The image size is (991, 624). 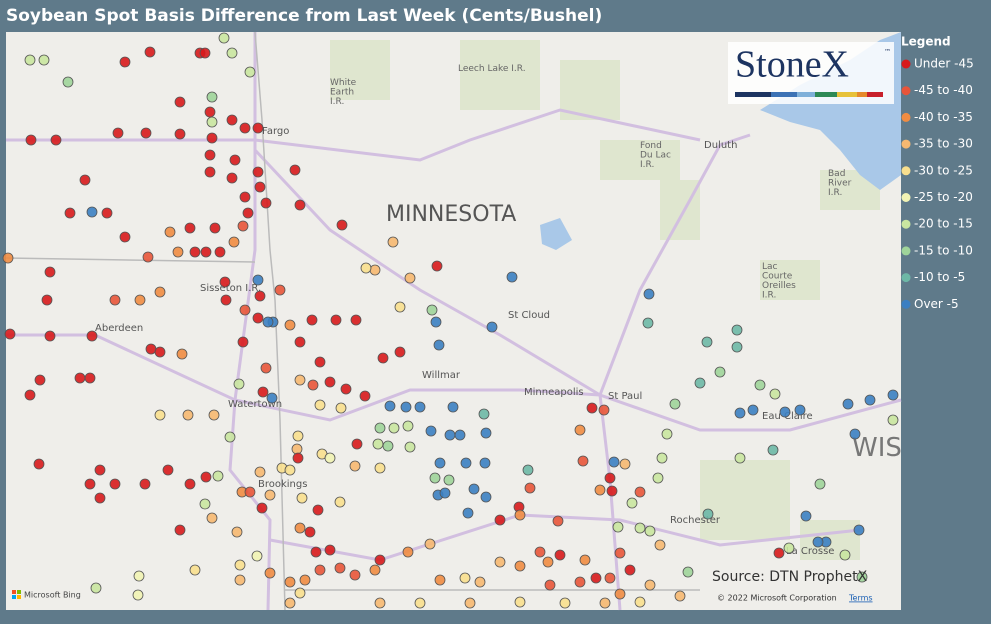 I want to click on place-label: Fargo, so click(x=275, y=131).